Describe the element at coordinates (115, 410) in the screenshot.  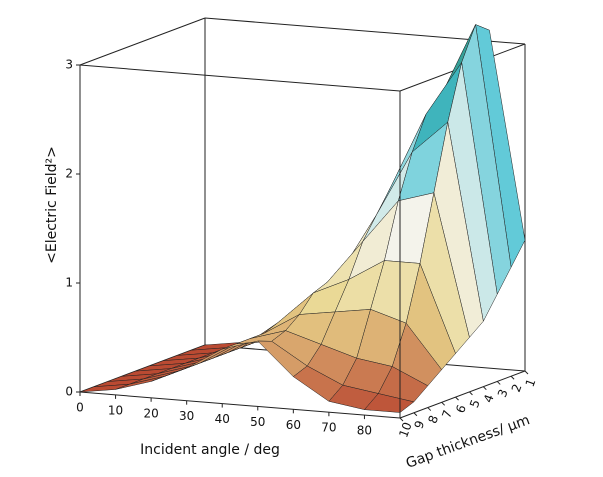
I see `x-tick-label: 10` at that location.